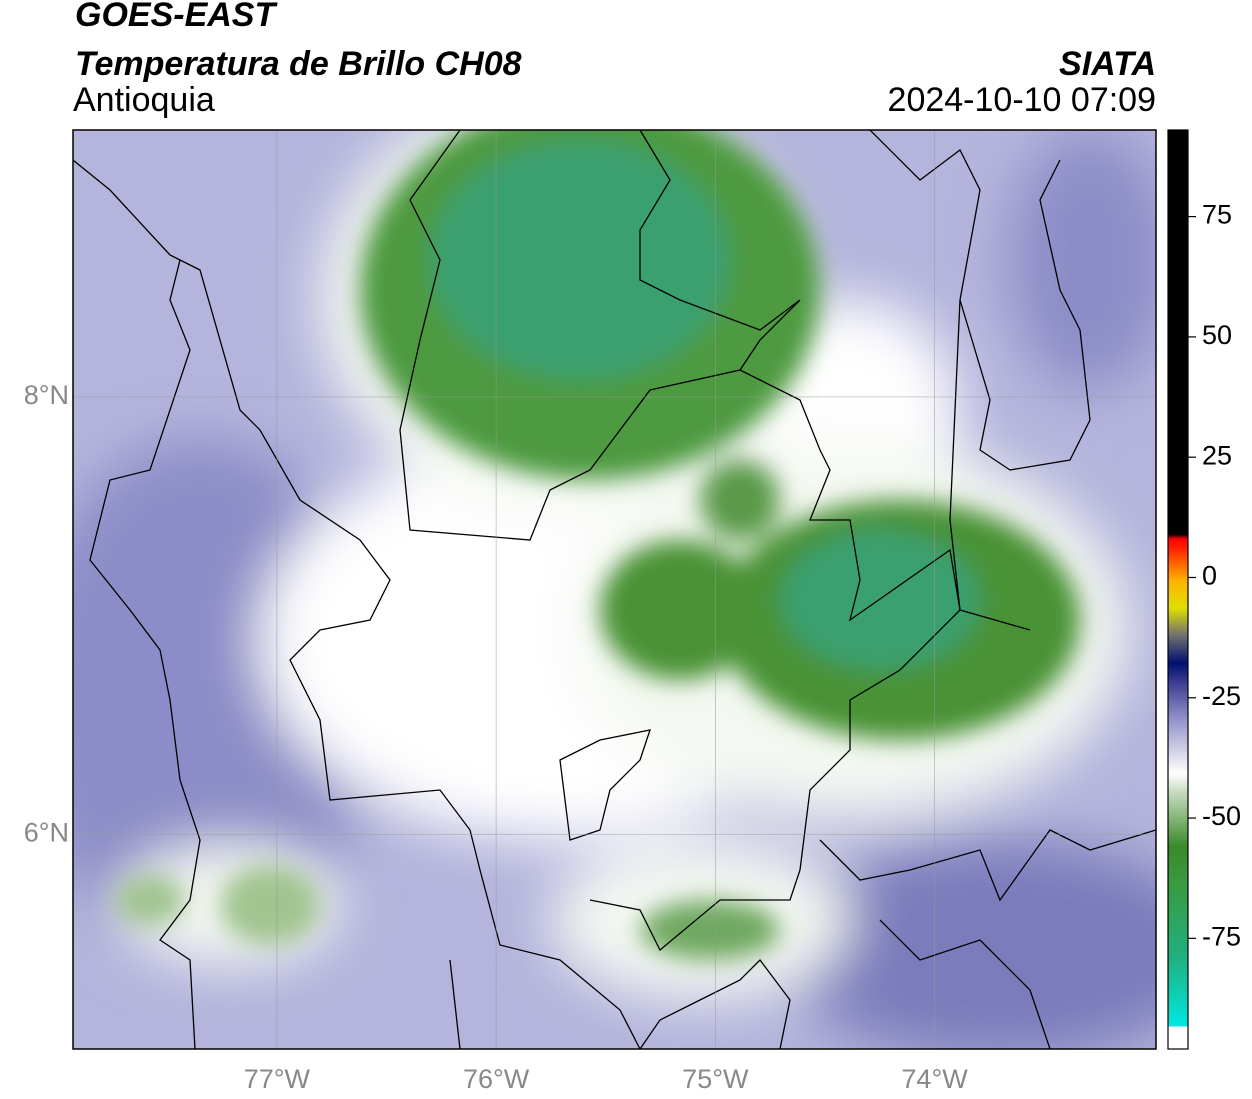 The image size is (1252, 1099). I want to click on x-tick-label: 77°W, so click(277, 1079).